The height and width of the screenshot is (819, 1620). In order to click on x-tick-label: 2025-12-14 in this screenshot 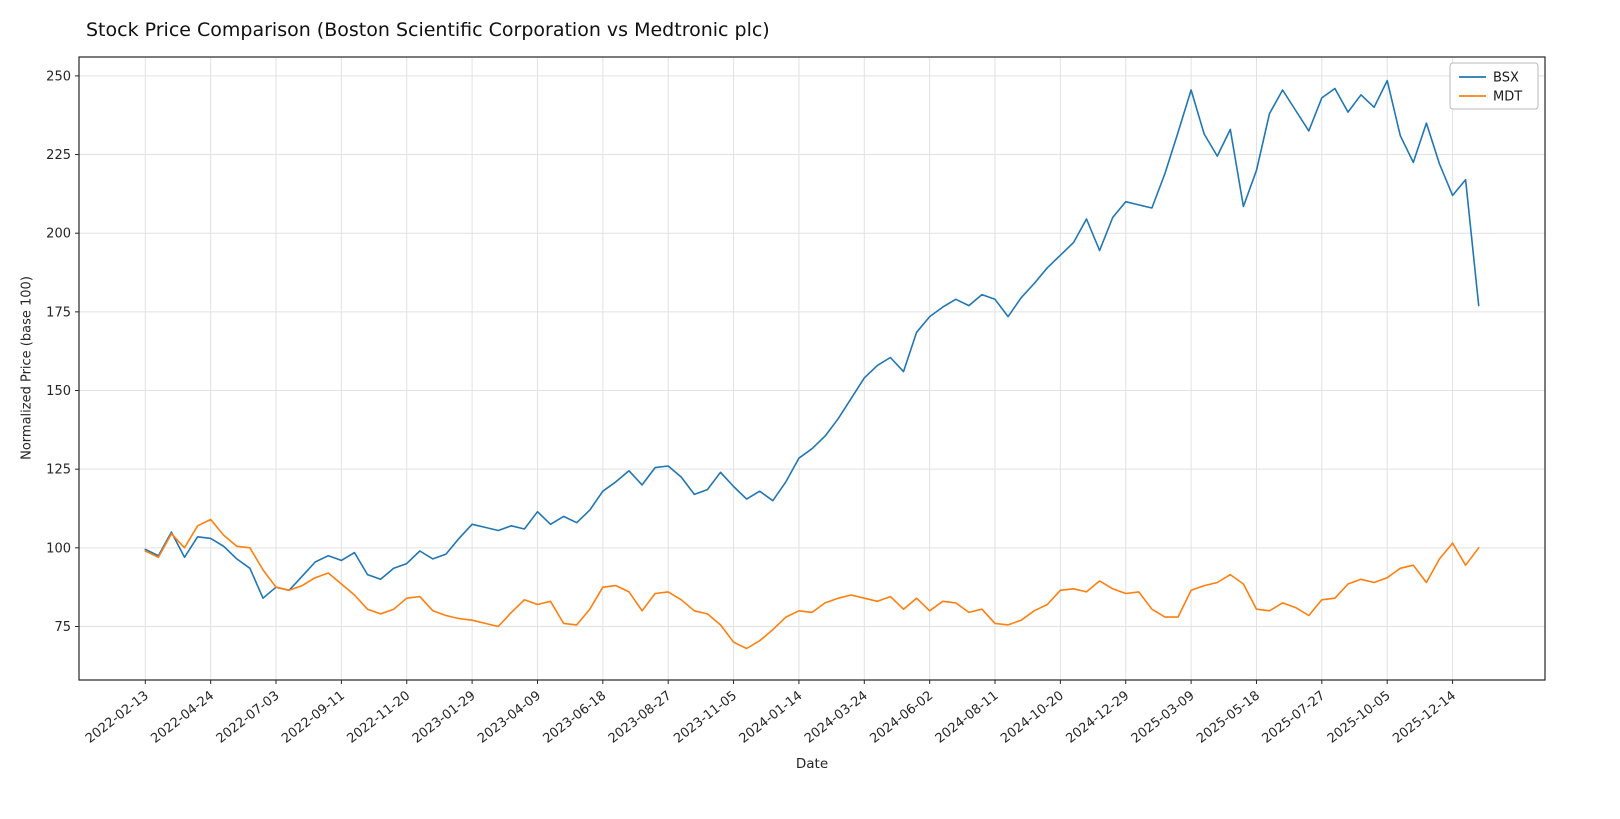, I will do `click(1424, 717)`.